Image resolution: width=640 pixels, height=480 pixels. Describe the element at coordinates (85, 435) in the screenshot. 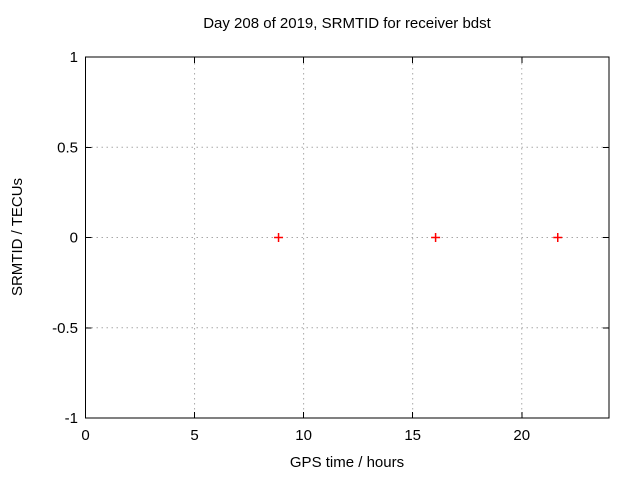

I see `x-tick-label: 0` at that location.